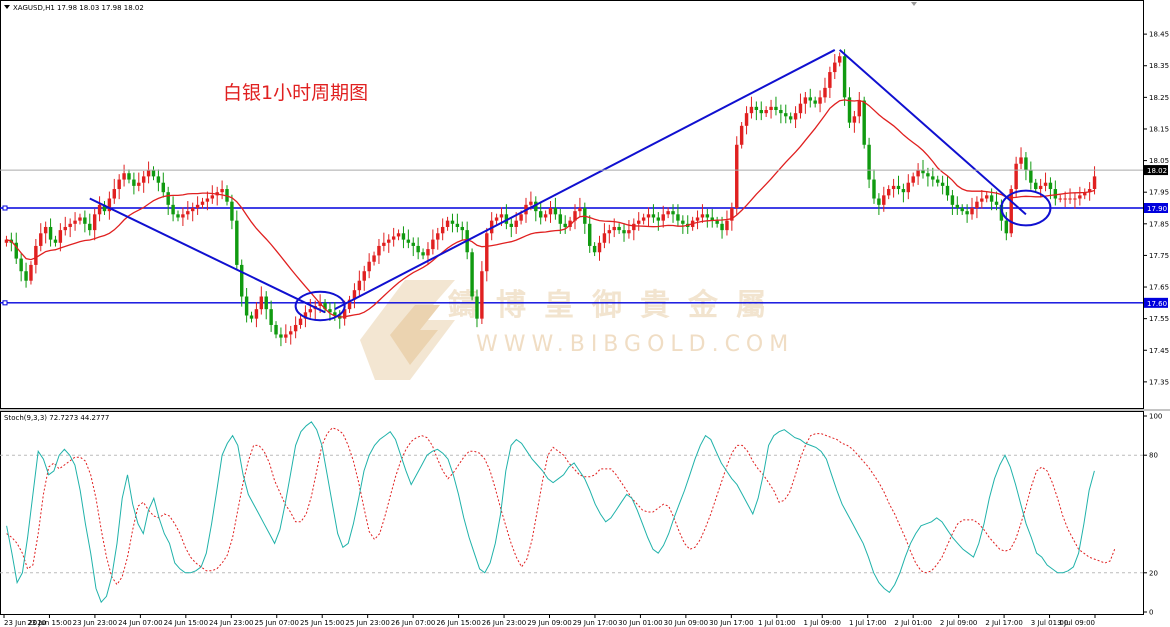  I want to click on time-tick-label: 25 Jun 07:00, so click(277, 623).